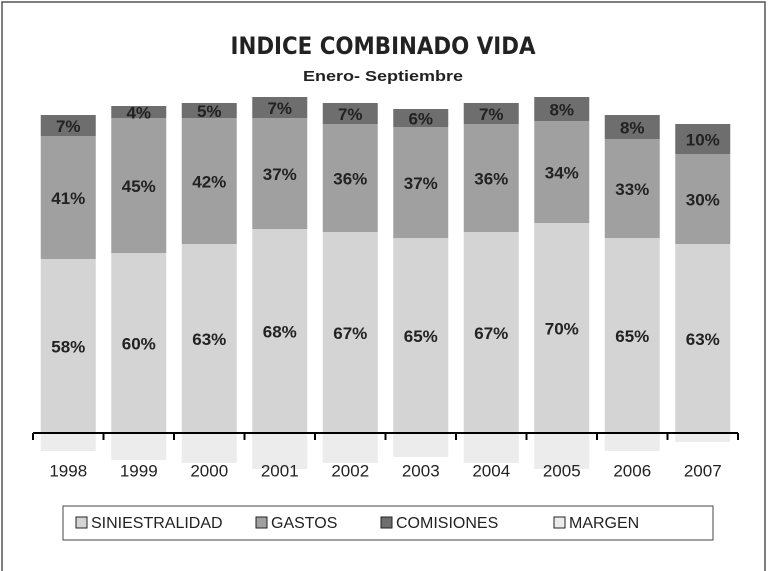 Image resolution: width=768 pixels, height=571 pixels. What do you see at coordinates (157, 523) in the screenshot?
I see `legend-label: SINIESTRALIDAD` at bounding box center [157, 523].